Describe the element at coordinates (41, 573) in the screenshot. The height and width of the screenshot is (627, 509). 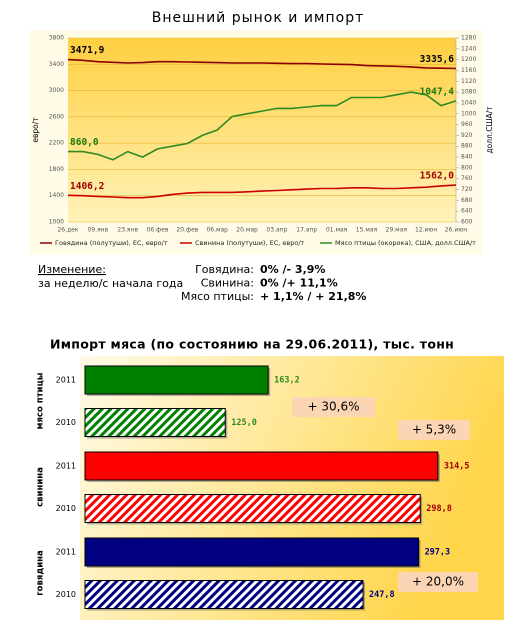
I see `group-label: говядина` at that location.